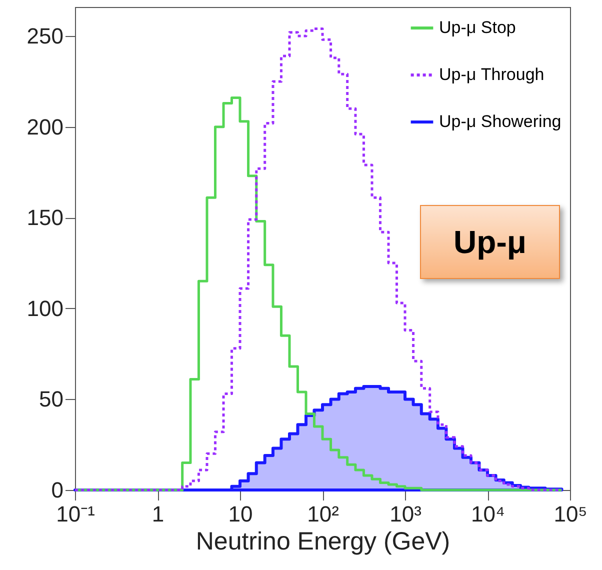 The image size is (602, 570). I want to click on y-tick-label: 200, so click(45, 127).